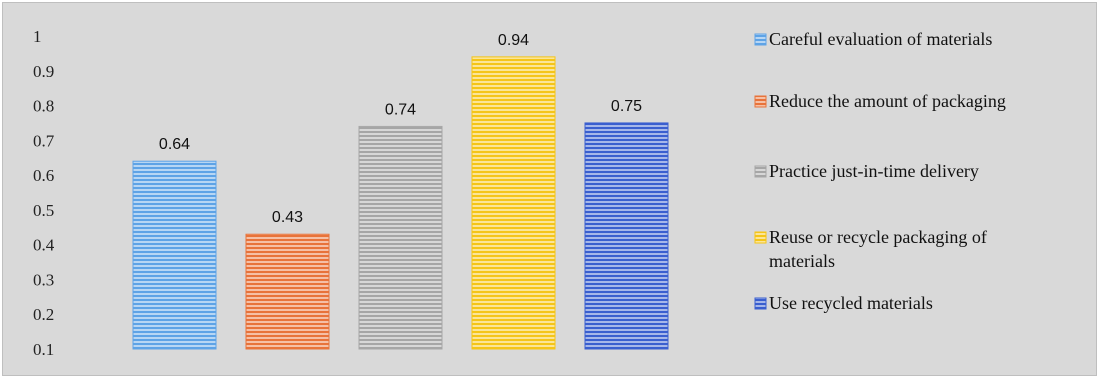 This screenshot has width=1099, height=378. Describe the element at coordinates (870, 249) in the screenshot. I see `legend-item-4: Reuse or recycle packaging of materials` at that location.